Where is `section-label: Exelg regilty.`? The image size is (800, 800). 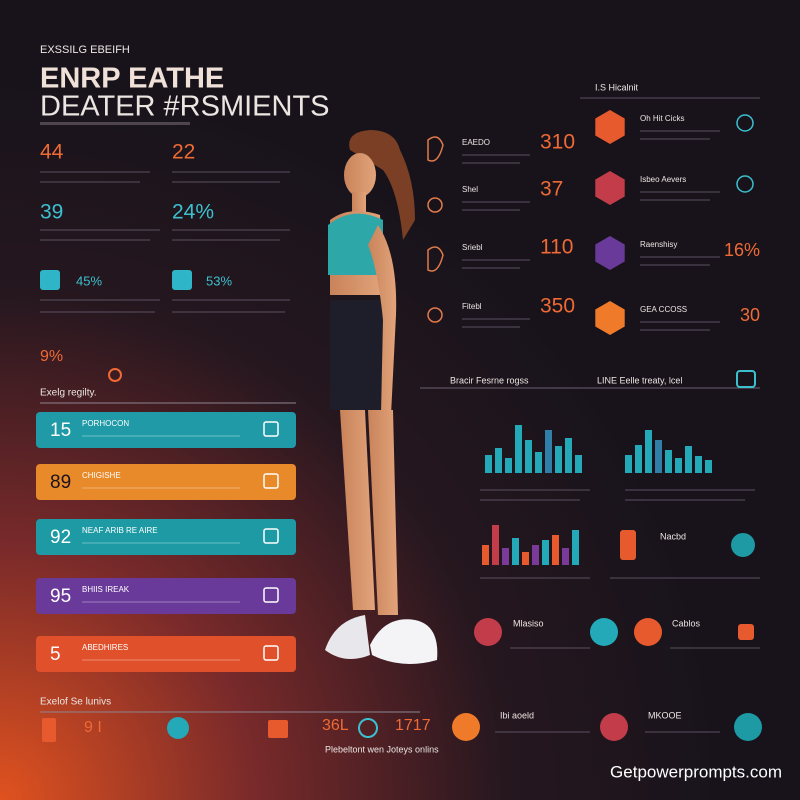 section-label: Exelg regilty. is located at coordinates (68, 393).